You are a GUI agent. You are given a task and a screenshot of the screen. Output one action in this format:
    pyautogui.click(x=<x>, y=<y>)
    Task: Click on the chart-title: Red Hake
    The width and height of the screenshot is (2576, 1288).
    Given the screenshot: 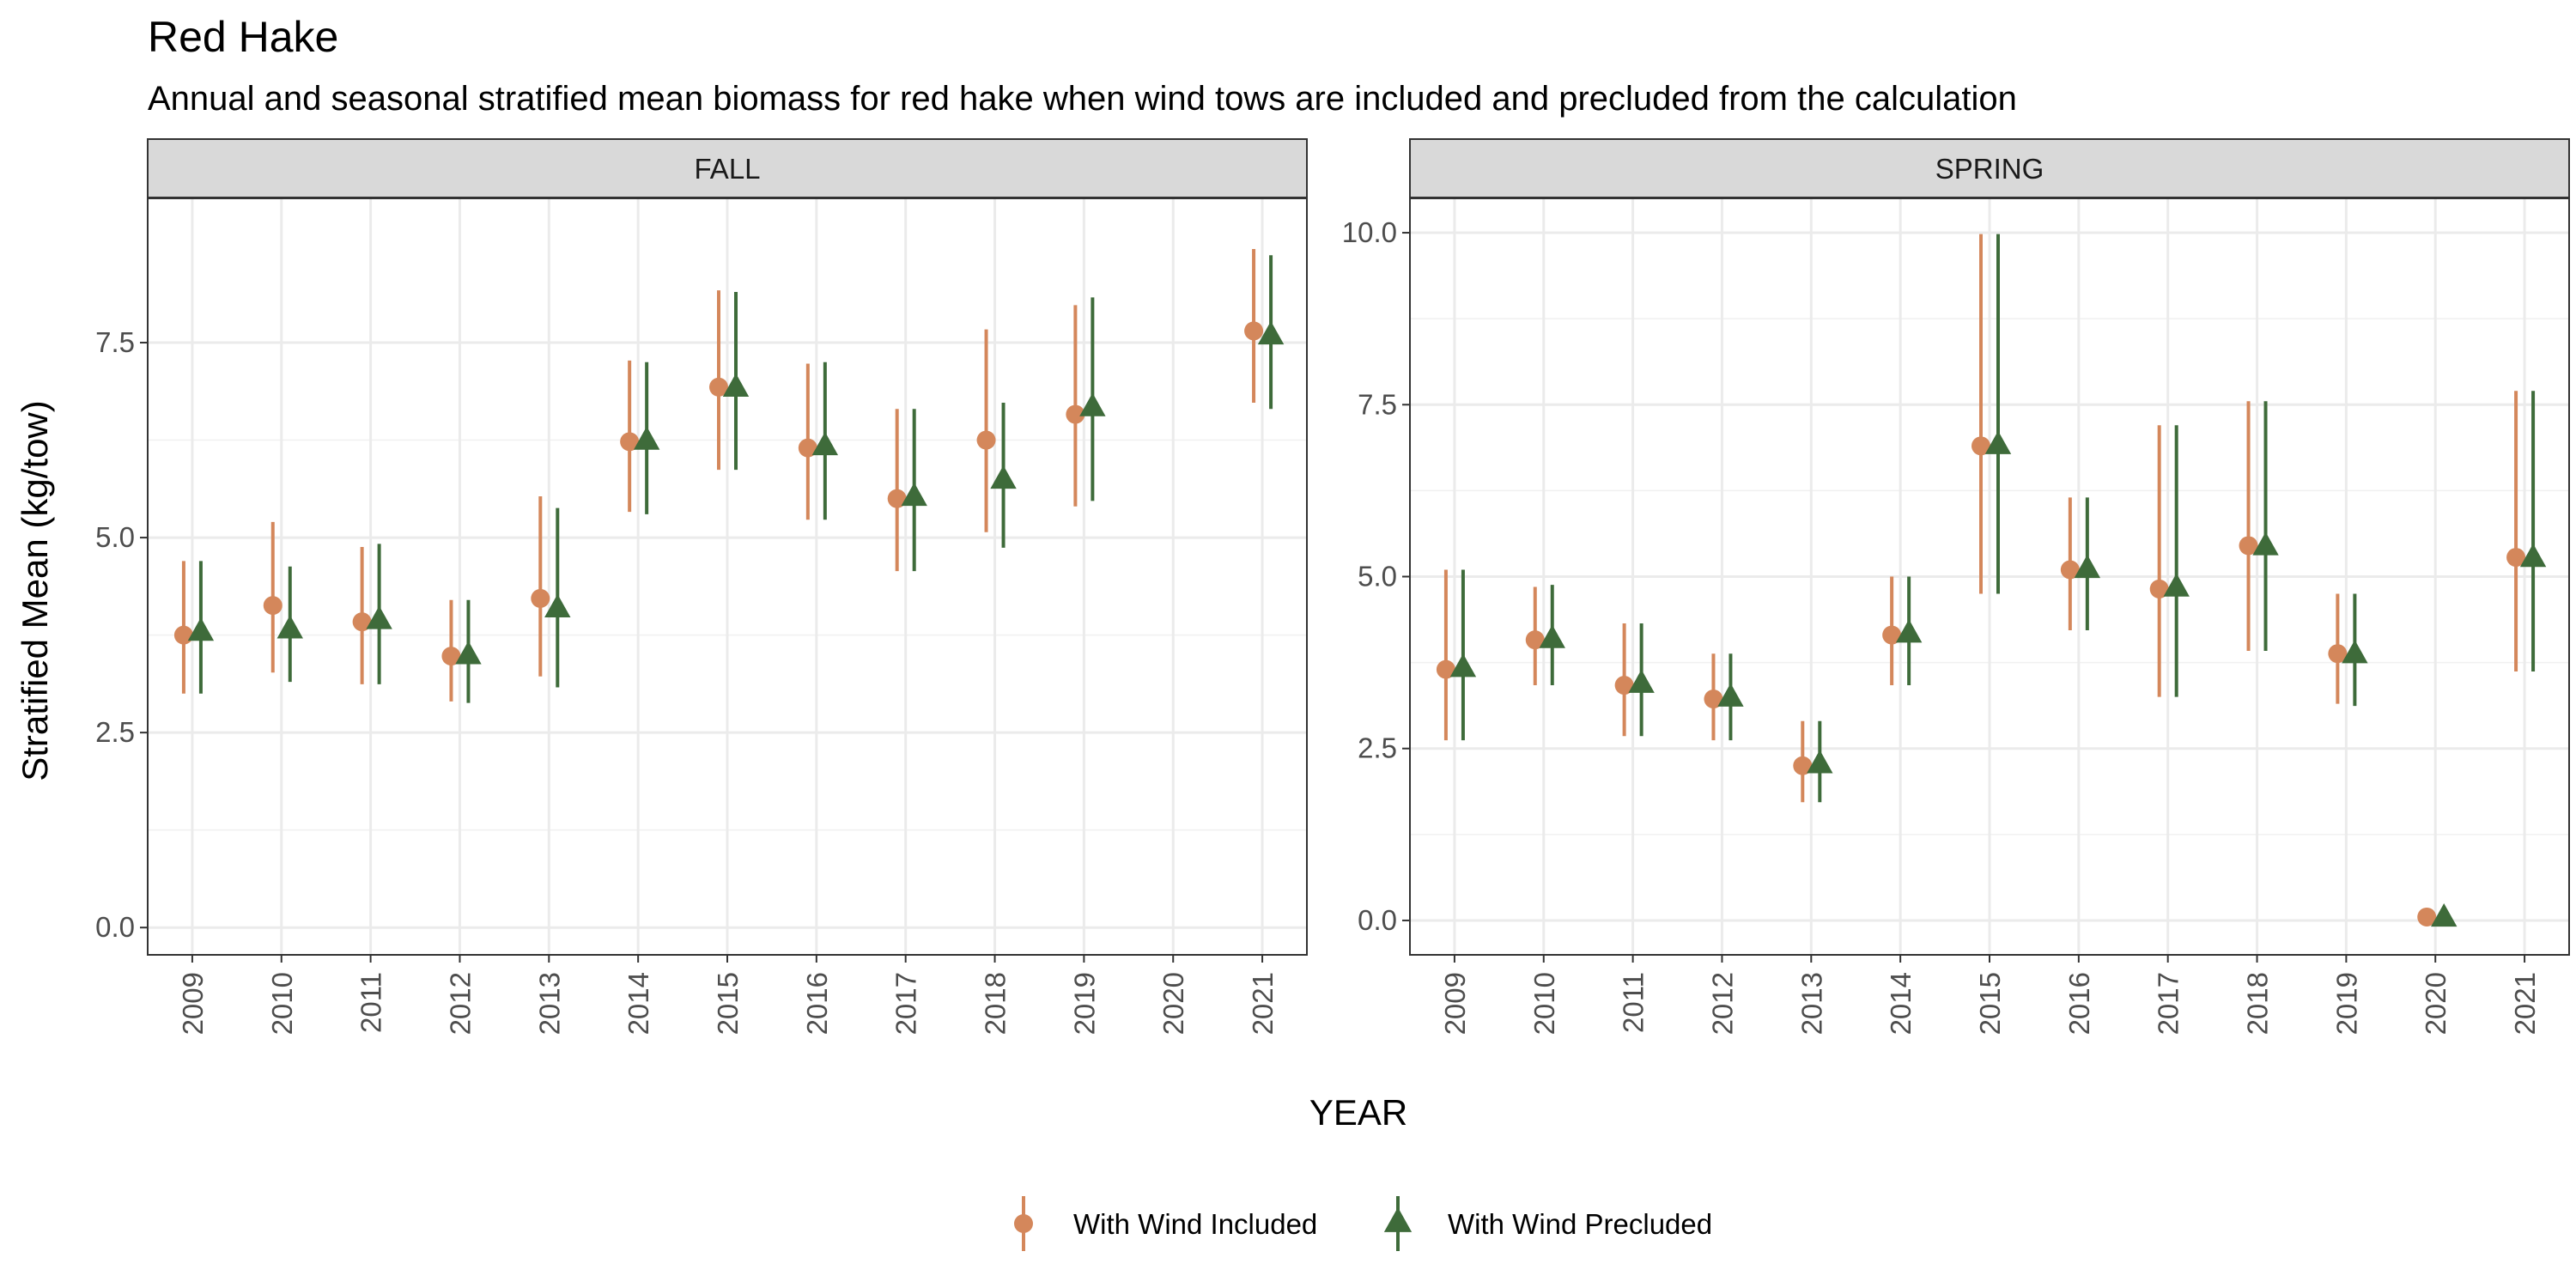 What is the action you would take?
    pyautogui.click(x=243, y=37)
    